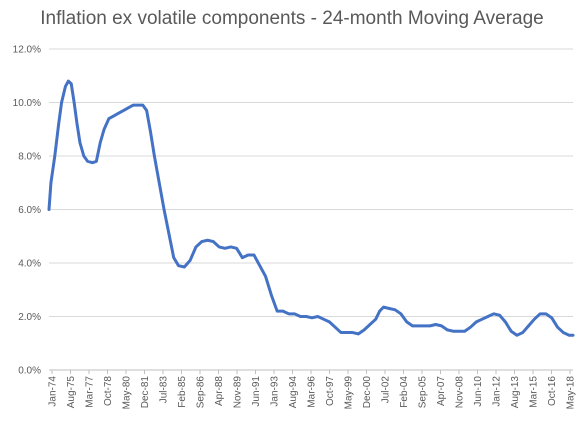 The image size is (584, 424). I want to click on y-tick-label: 6.0%, so click(29, 210).